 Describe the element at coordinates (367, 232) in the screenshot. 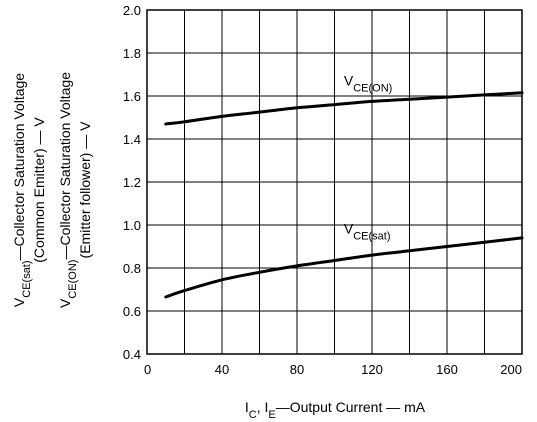

I see `vce-sat-label: VCE(sat)` at that location.